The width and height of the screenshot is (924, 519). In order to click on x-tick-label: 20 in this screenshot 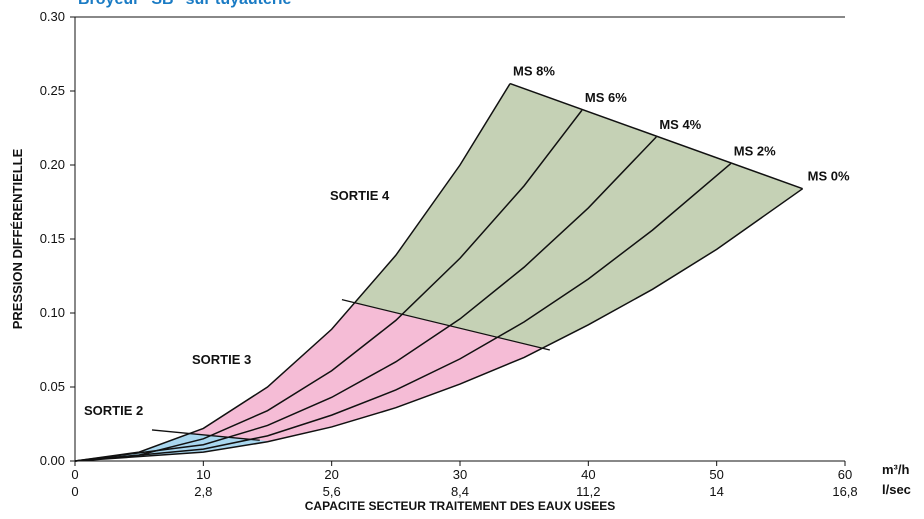, I will do `click(331, 474)`.